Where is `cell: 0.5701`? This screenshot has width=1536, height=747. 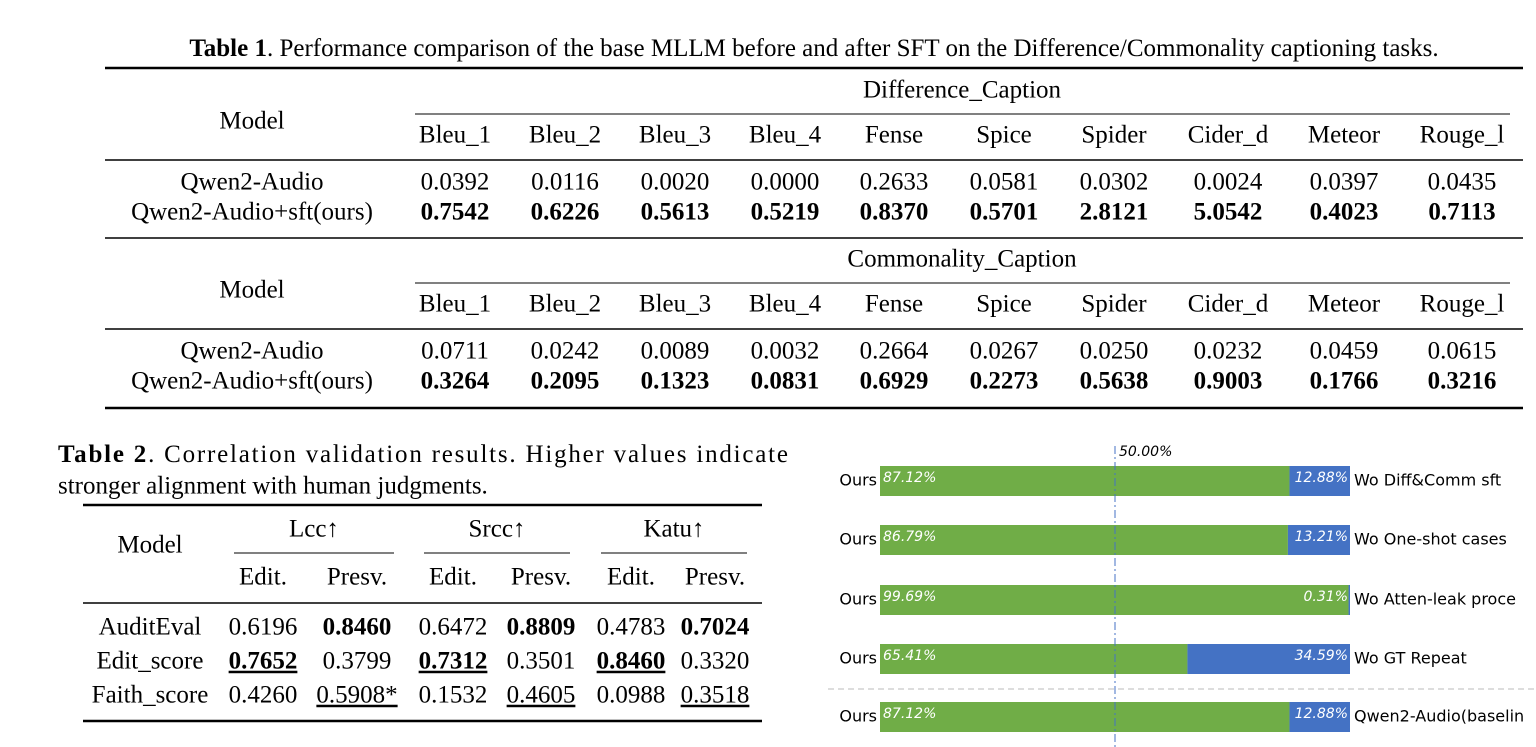
cell: 0.5701 is located at coordinates (1004, 212).